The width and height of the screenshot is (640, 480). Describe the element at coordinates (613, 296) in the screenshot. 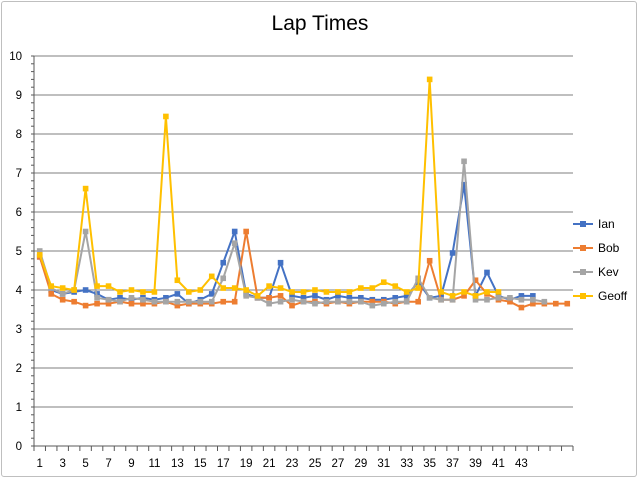

I see `legend-label: Geoff` at that location.